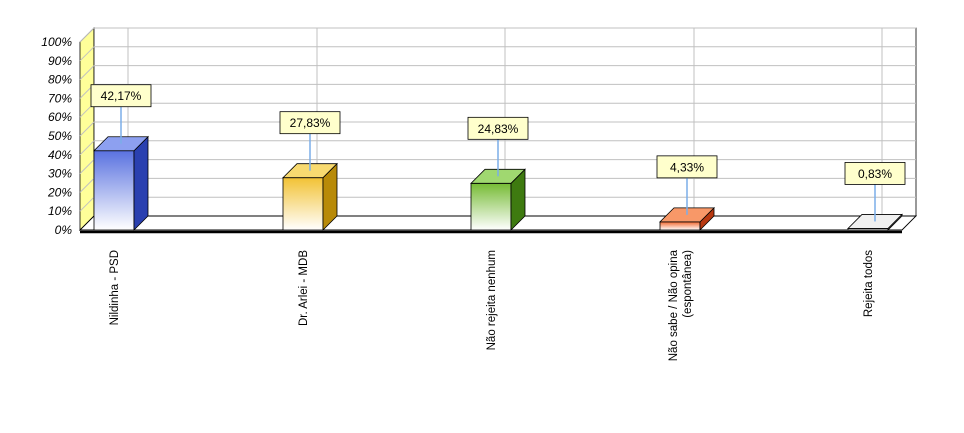 This screenshot has height=433, width=964. I want to click on category-label-line: Nildinha - PSD, so click(115, 287).